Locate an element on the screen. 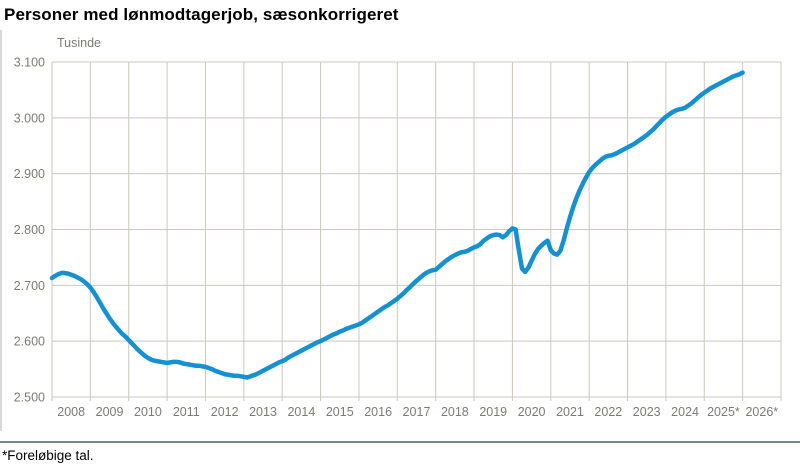  x-tick-label: 2015 is located at coordinates (340, 412).